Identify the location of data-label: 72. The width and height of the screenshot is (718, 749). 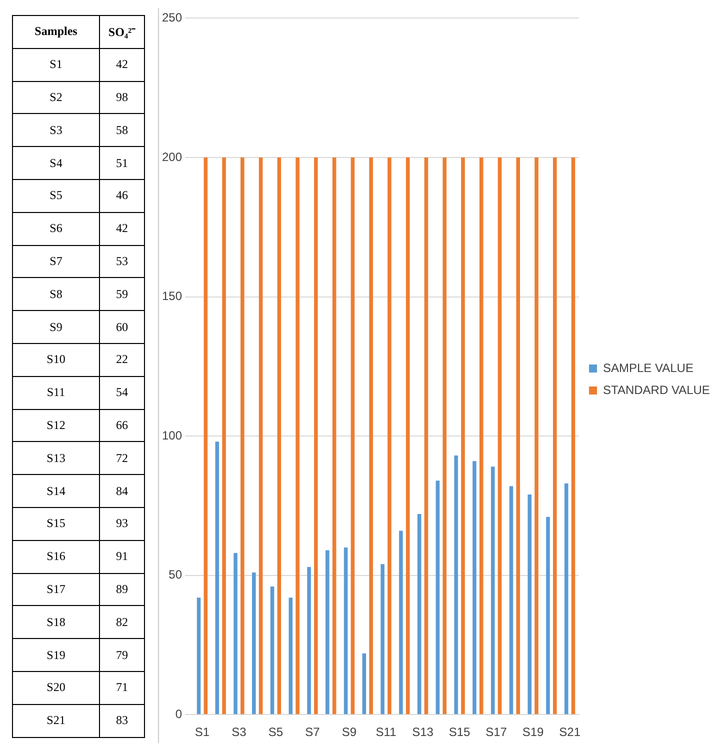
(122, 458).